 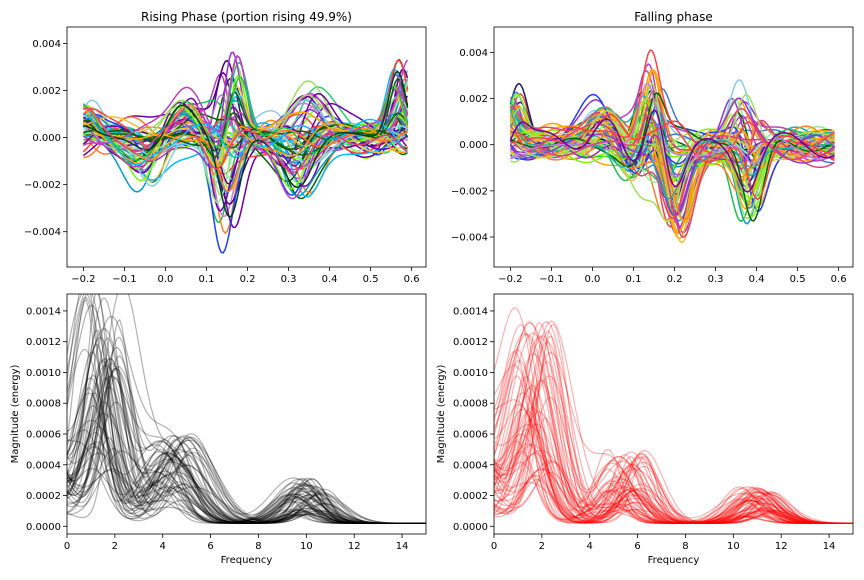 What do you see at coordinates (634, 279) in the screenshot?
I see `x-tick-label: 0.1` at bounding box center [634, 279].